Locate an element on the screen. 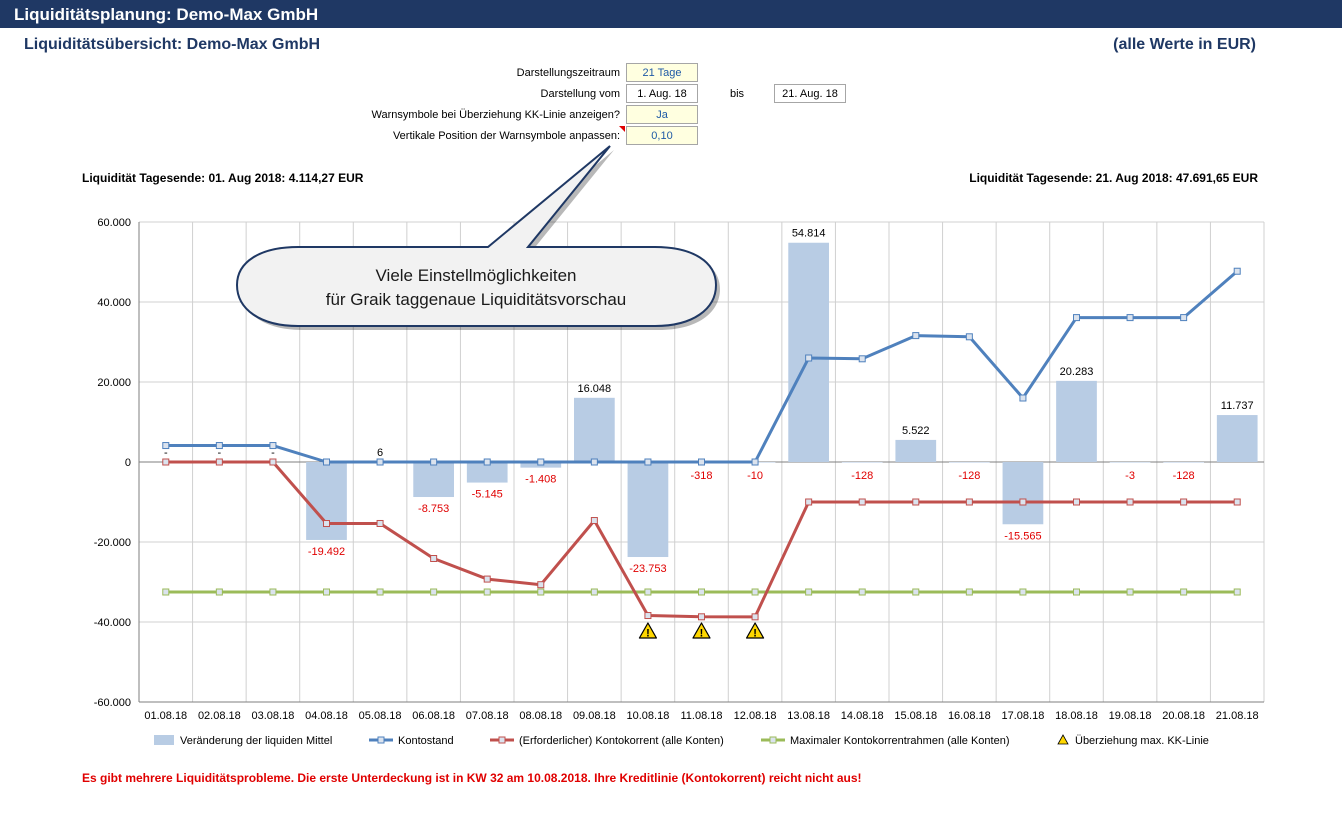 This screenshot has width=1342, height=815. bar-data-label: -8.753 is located at coordinates (433, 509).